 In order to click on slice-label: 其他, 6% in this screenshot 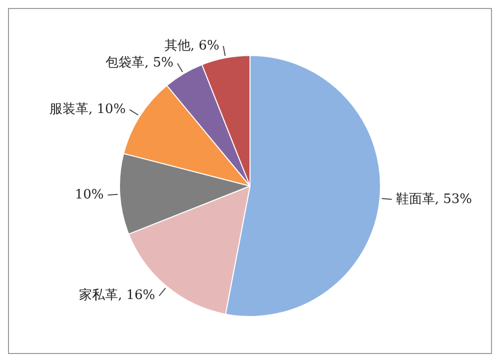, I will do `click(192, 46)`.